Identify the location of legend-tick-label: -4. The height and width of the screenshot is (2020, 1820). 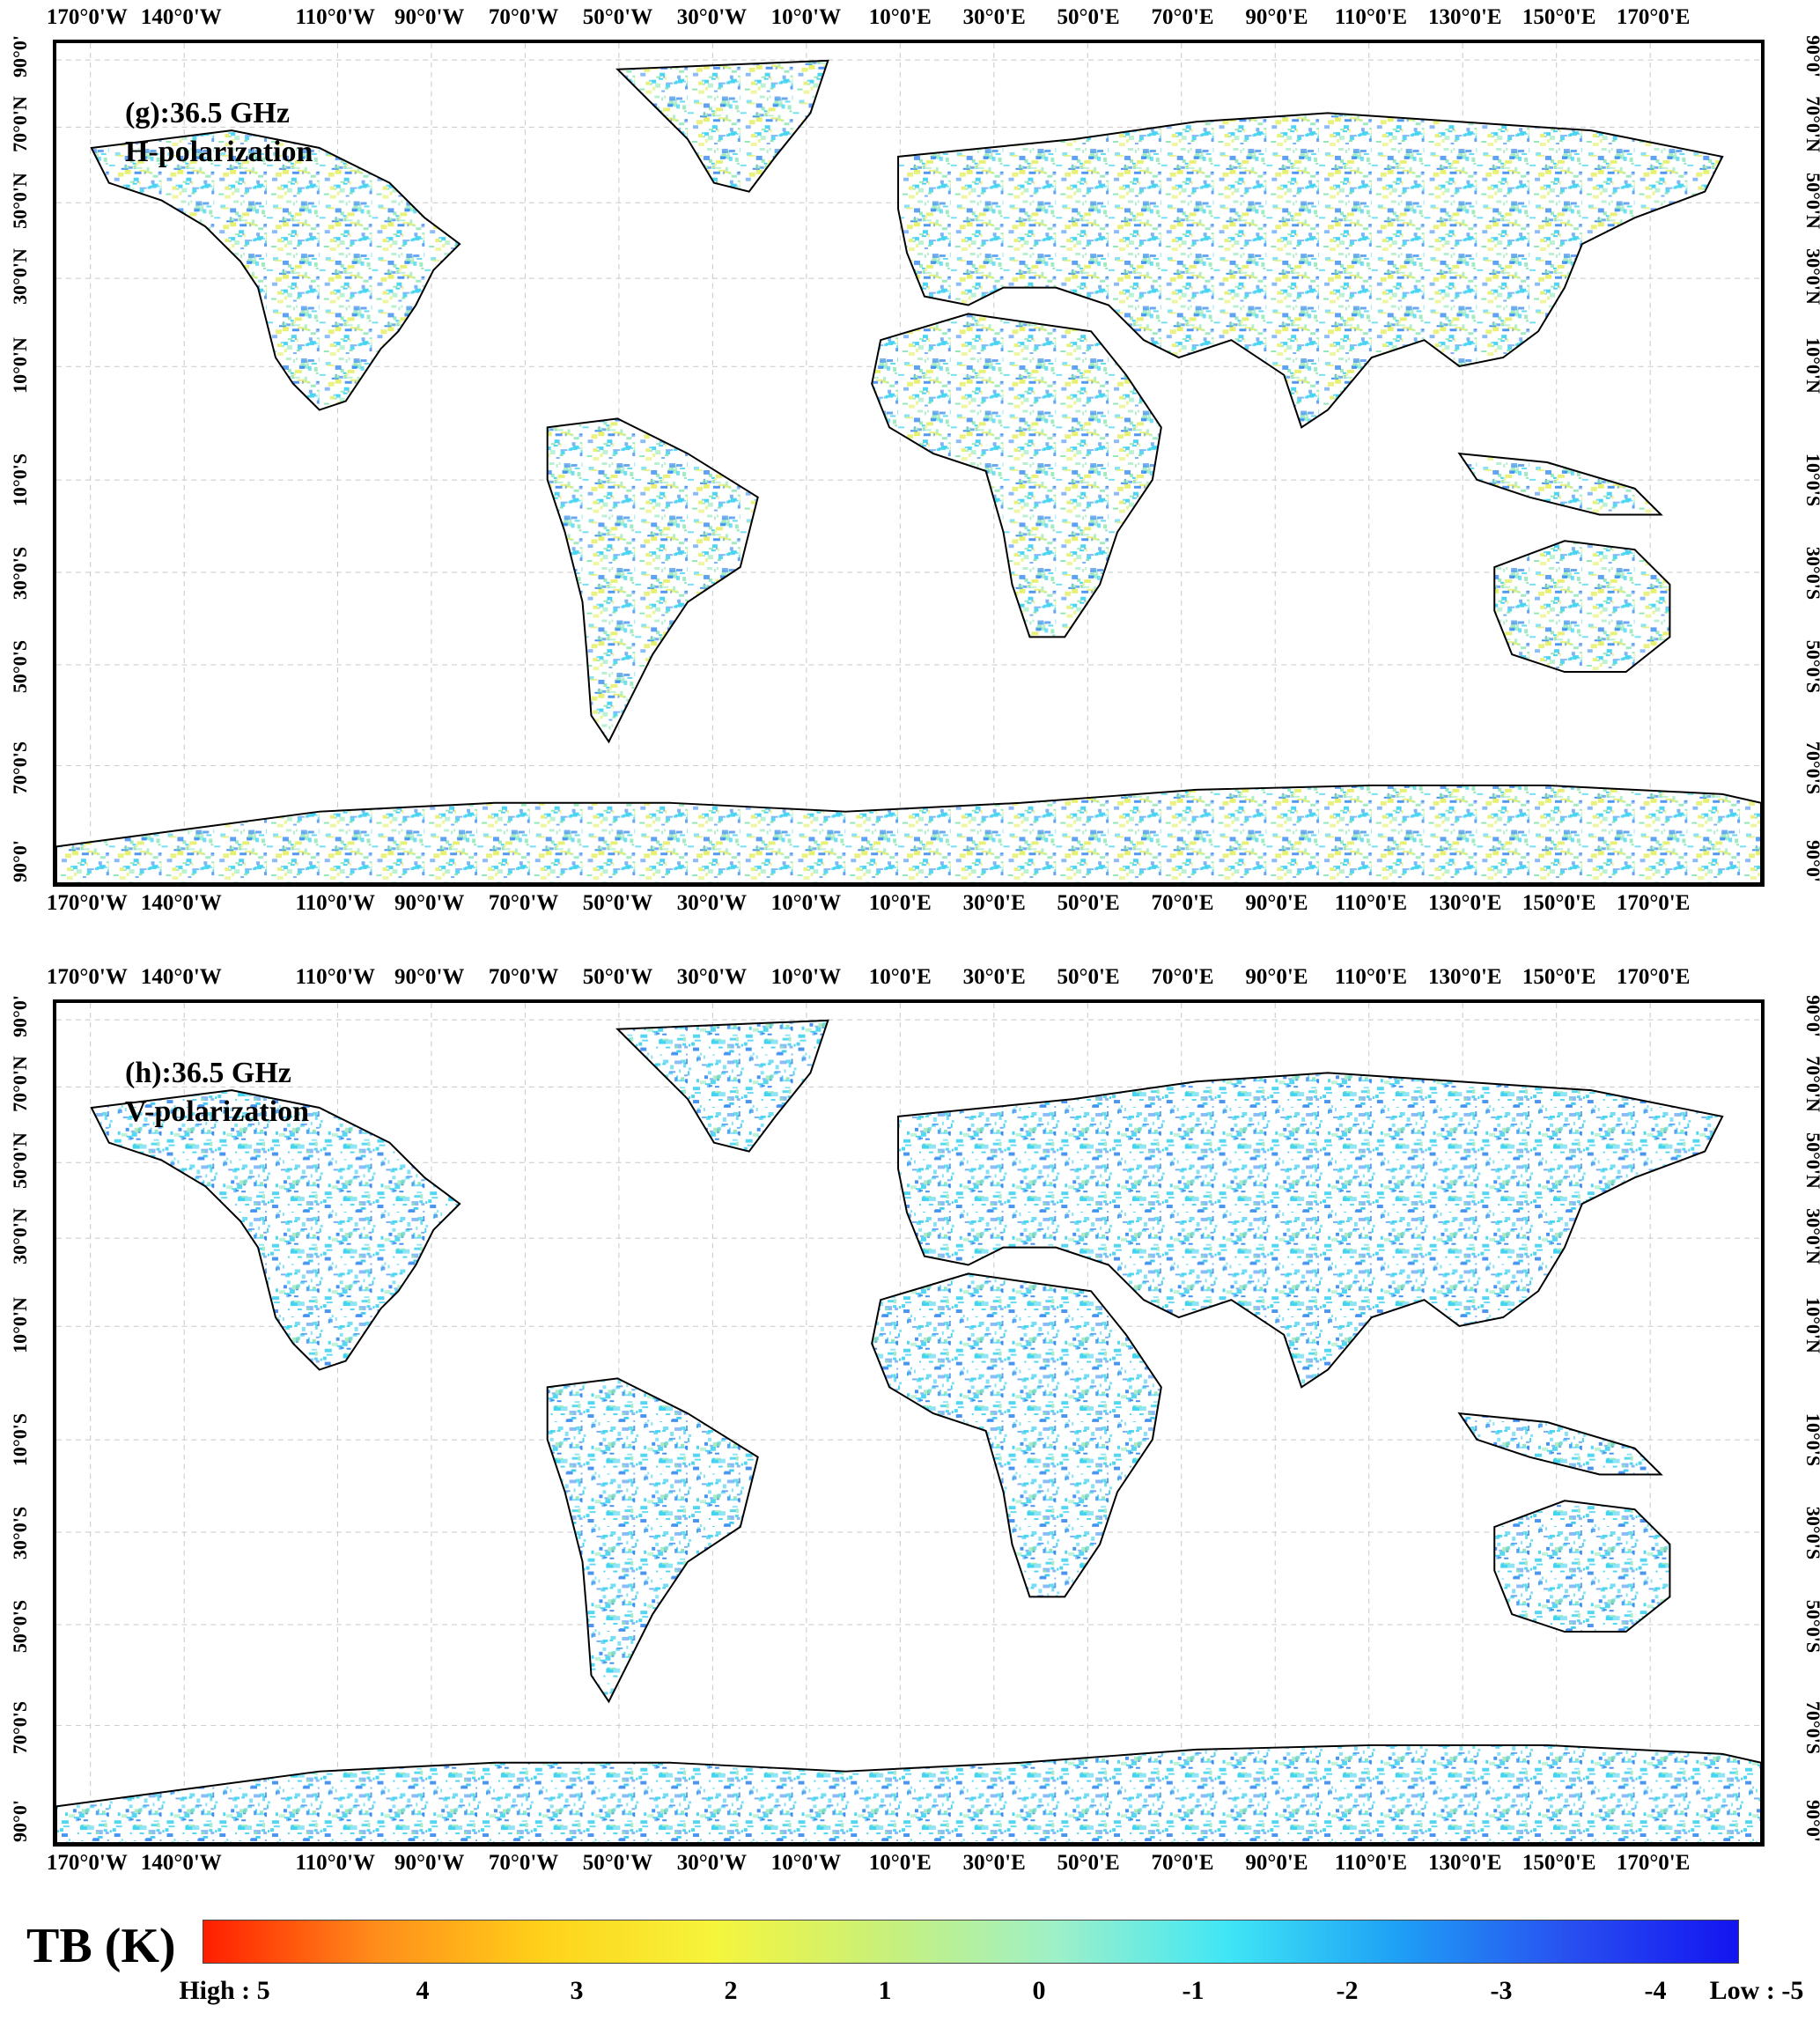
(1655, 1990).